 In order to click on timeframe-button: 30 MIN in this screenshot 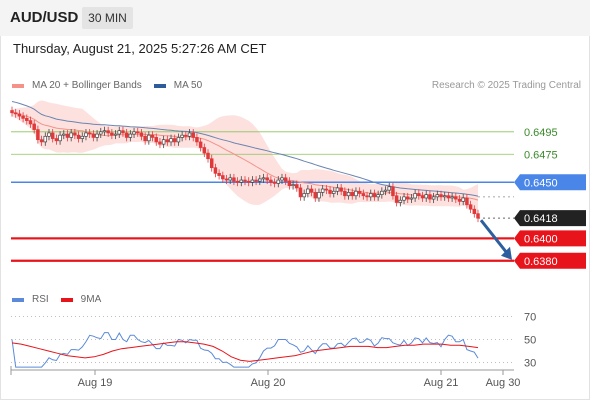, I will do `click(107, 18)`.